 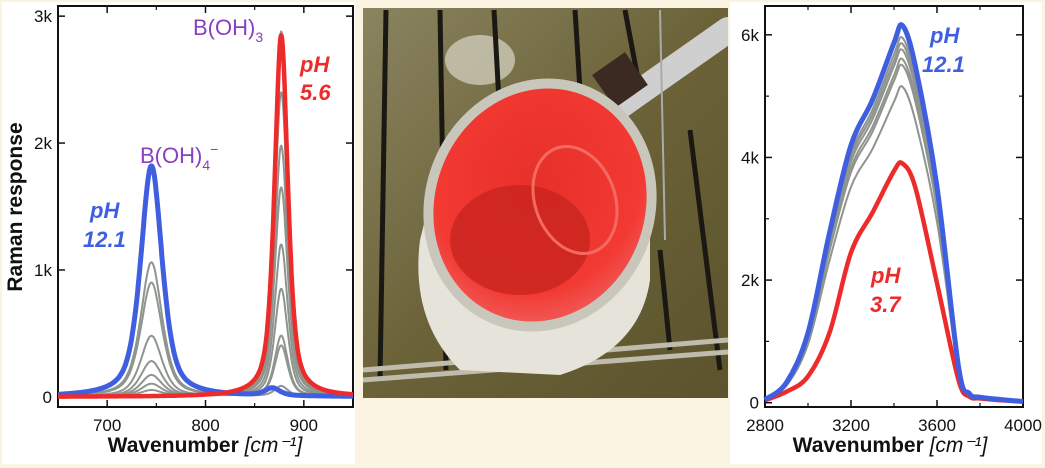 What do you see at coordinates (750, 157) in the screenshot?
I see `y-tick-label: 4k` at bounding box center [750, 157].